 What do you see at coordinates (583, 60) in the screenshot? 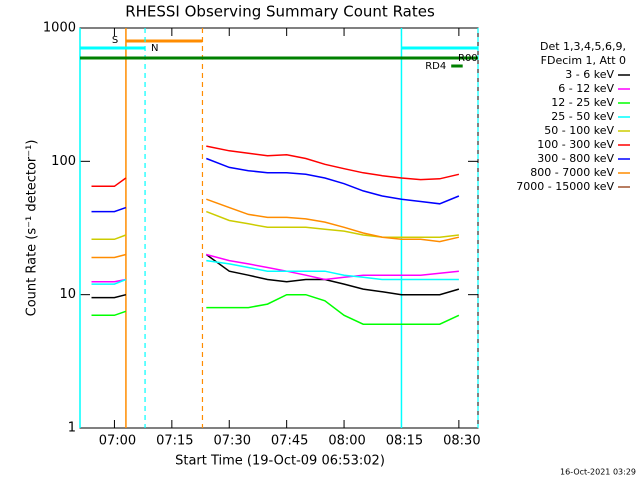
I see `legend-header: FDecim 1, Att 0` at bounding box center [583, 60].